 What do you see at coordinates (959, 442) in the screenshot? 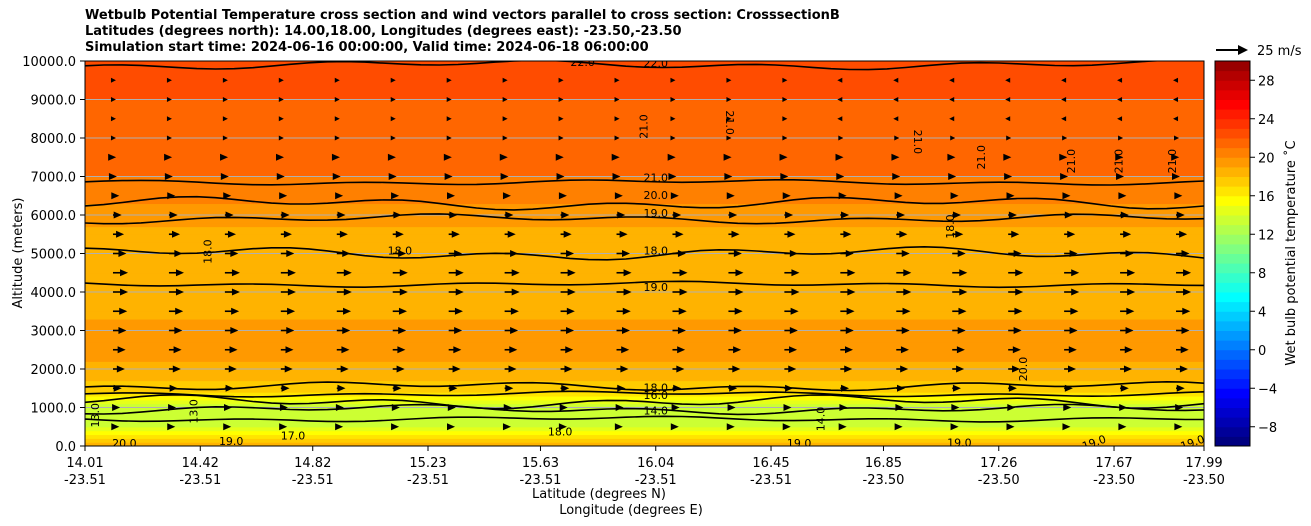
I see `contour-label: 19.0` at bounding box center [959, 442].